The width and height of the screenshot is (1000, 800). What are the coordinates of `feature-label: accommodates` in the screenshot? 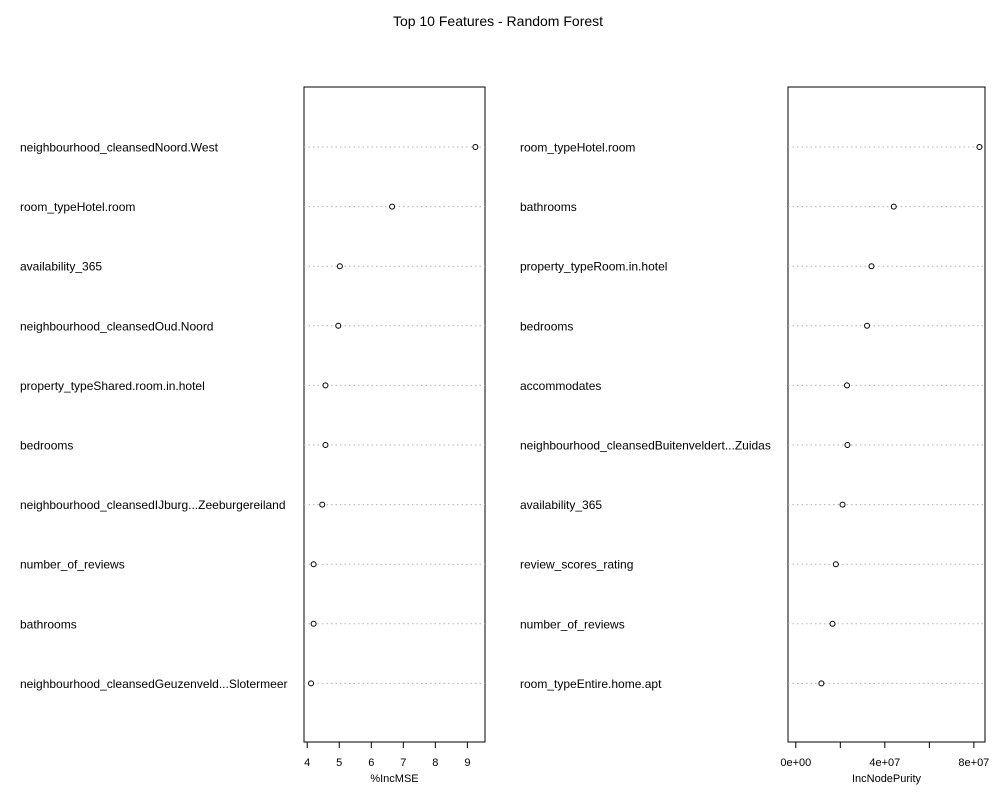 It's located at (560, 386).